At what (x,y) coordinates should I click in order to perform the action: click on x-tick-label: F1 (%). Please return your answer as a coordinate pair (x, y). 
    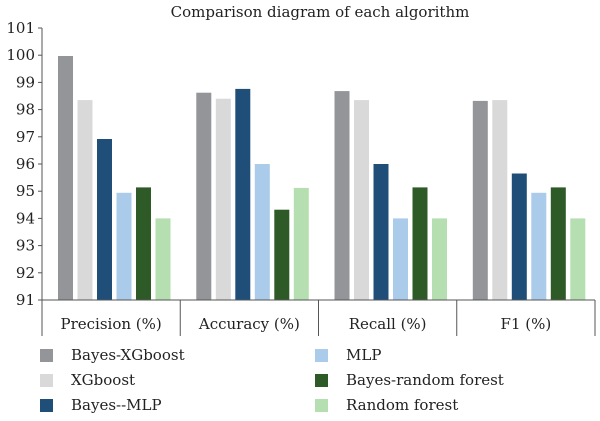
    Looking at the image, I should click on (526, 324).